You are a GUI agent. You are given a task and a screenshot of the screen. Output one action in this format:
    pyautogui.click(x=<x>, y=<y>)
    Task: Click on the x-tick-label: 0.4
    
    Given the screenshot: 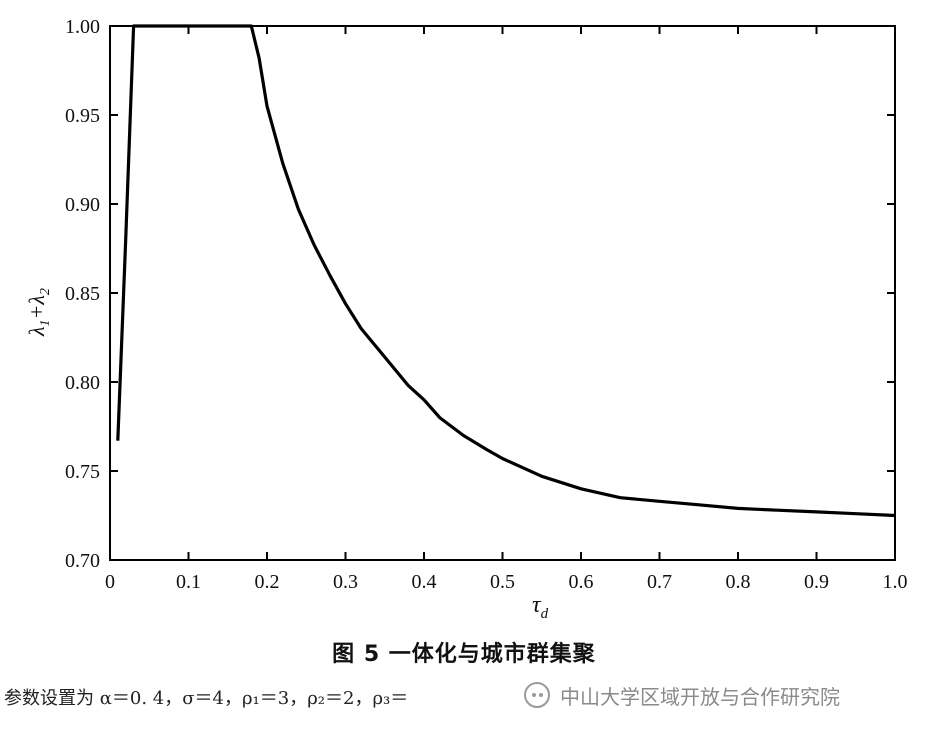 What is the action you would take?
    pyautogui.click(x=424, y=582)
    